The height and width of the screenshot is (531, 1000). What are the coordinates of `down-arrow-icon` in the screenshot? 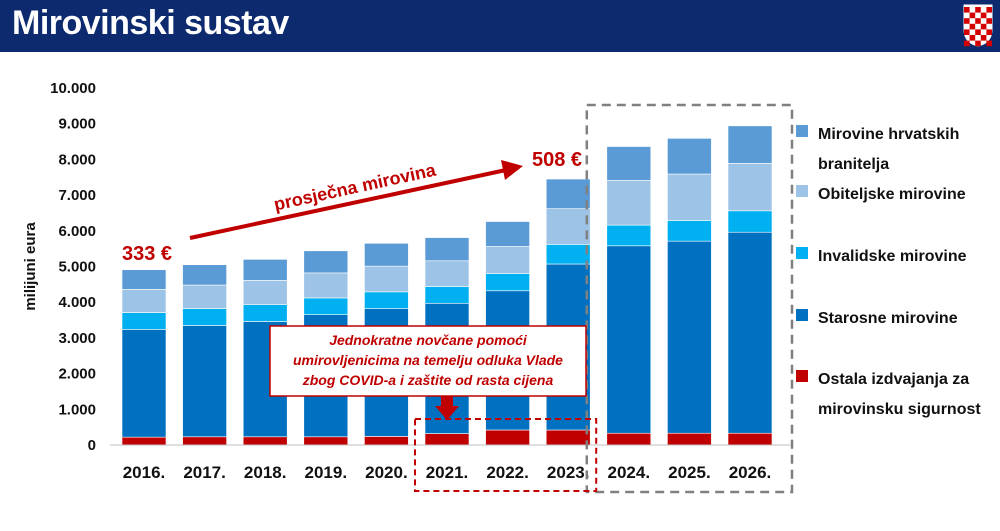 It's located at (447, 408).